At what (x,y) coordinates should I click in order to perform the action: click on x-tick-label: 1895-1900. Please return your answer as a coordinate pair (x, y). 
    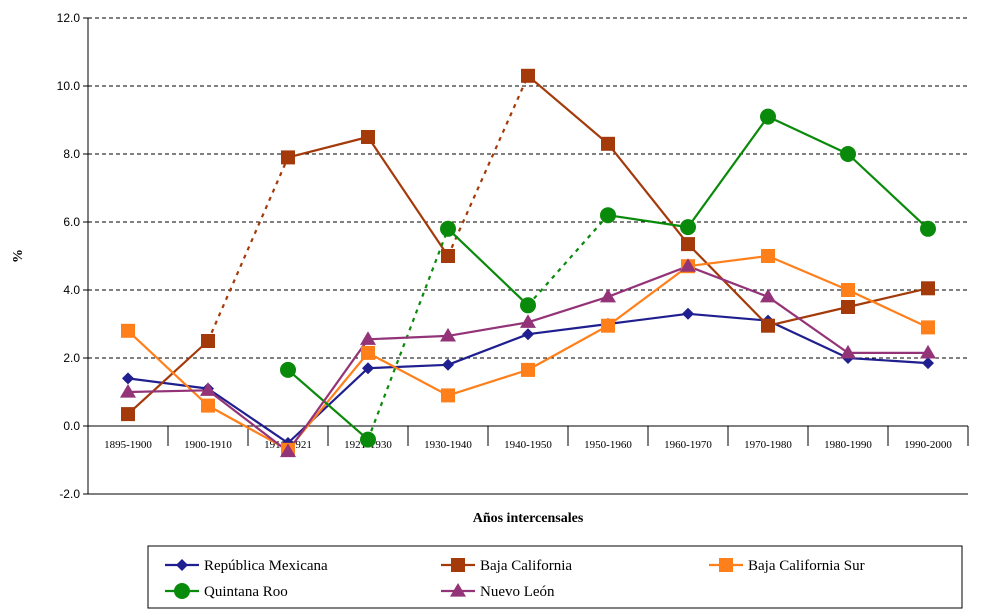
    Looking at the image, I should click on (128, 445).